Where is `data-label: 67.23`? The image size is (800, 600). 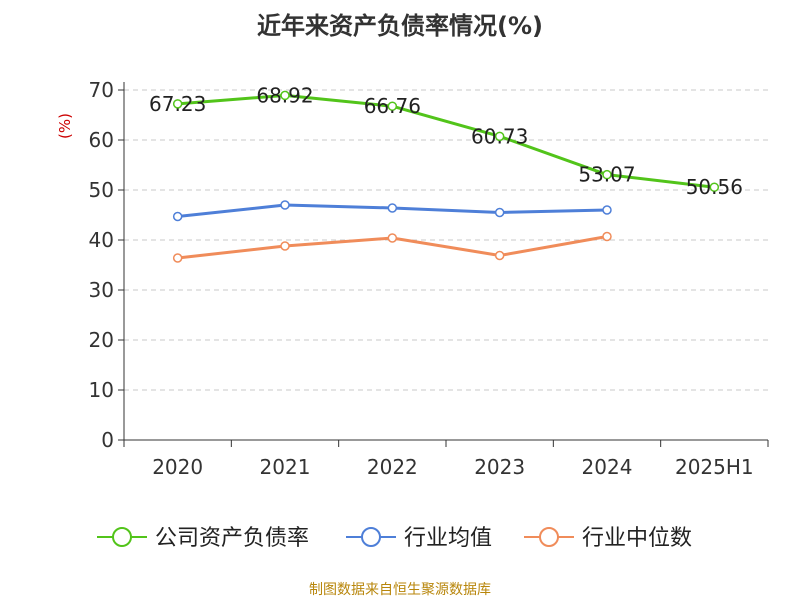
data-label: 67.23 is located at coordinates (177, 104).